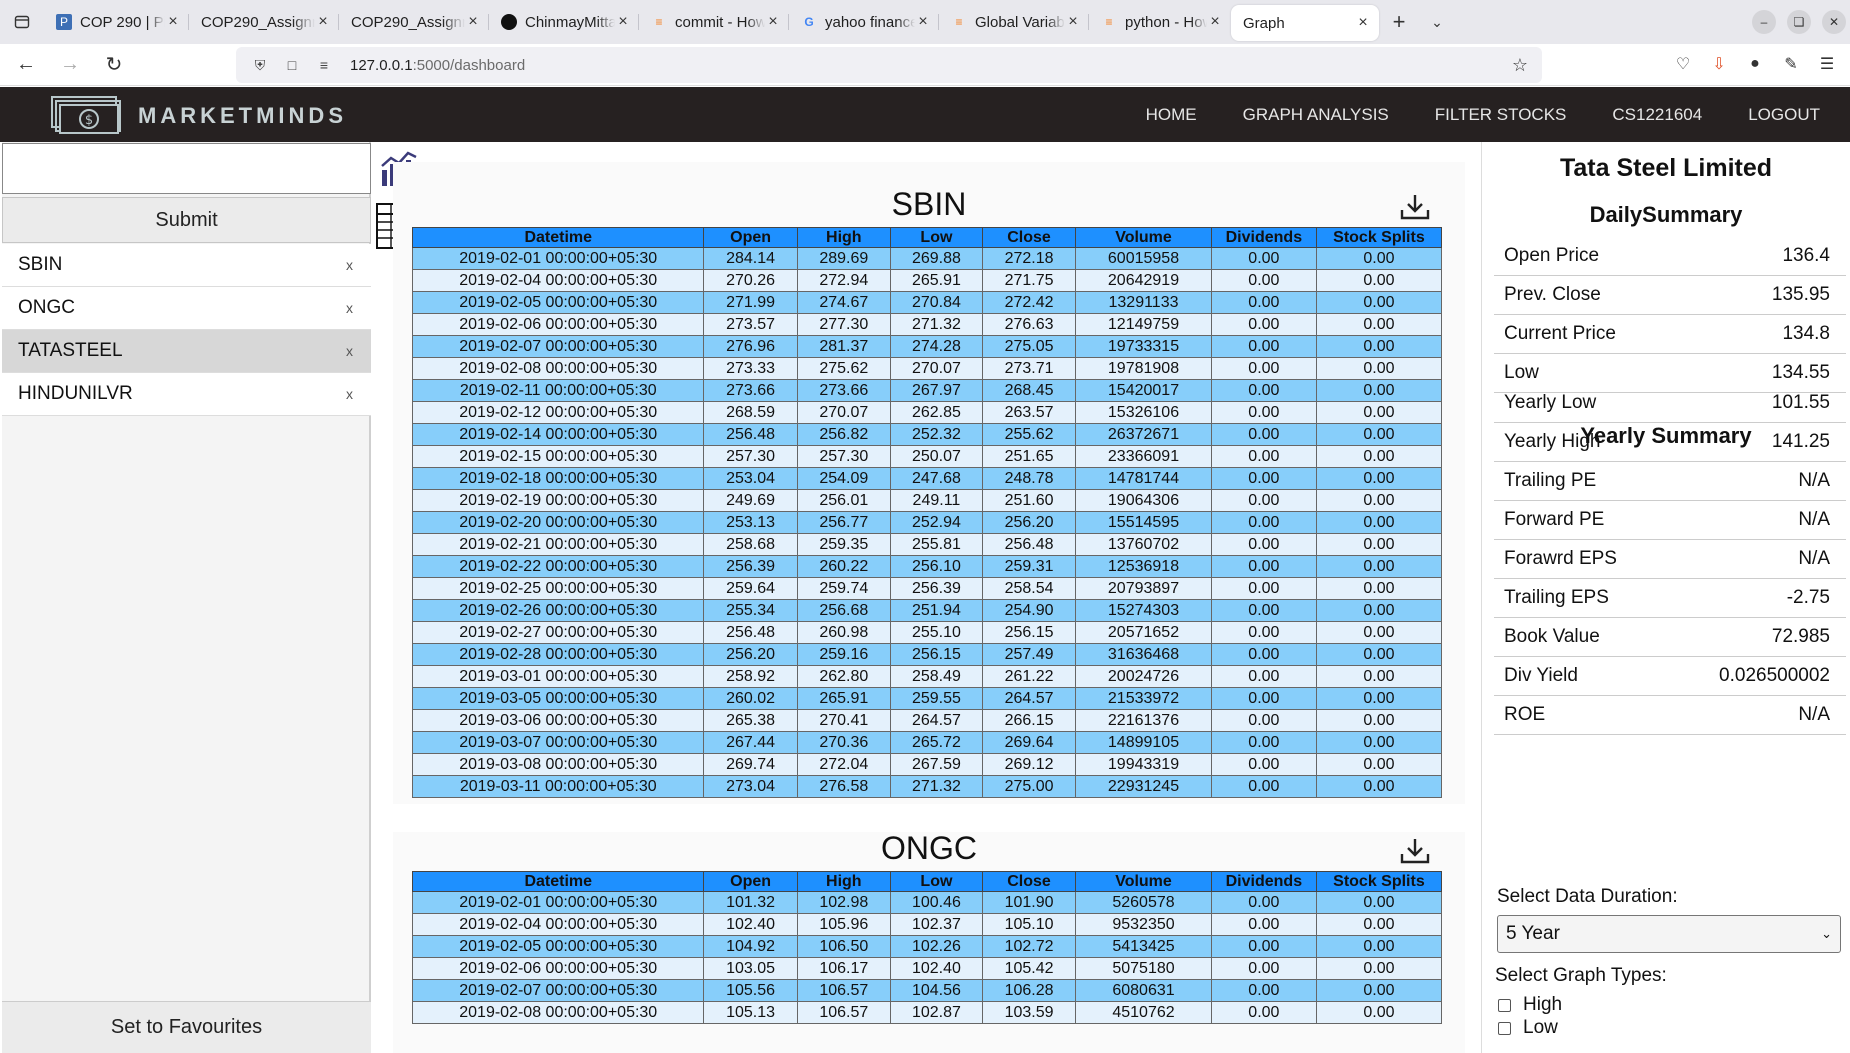  I want to click on browser-tab: P COP 290 | Piazza QA×, so click(116, 22).